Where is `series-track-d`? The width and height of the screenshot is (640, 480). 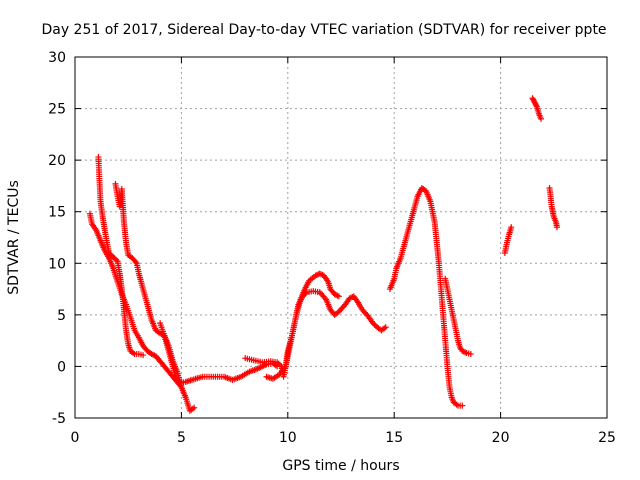
series-track-d is located at coordinates (219, 353).